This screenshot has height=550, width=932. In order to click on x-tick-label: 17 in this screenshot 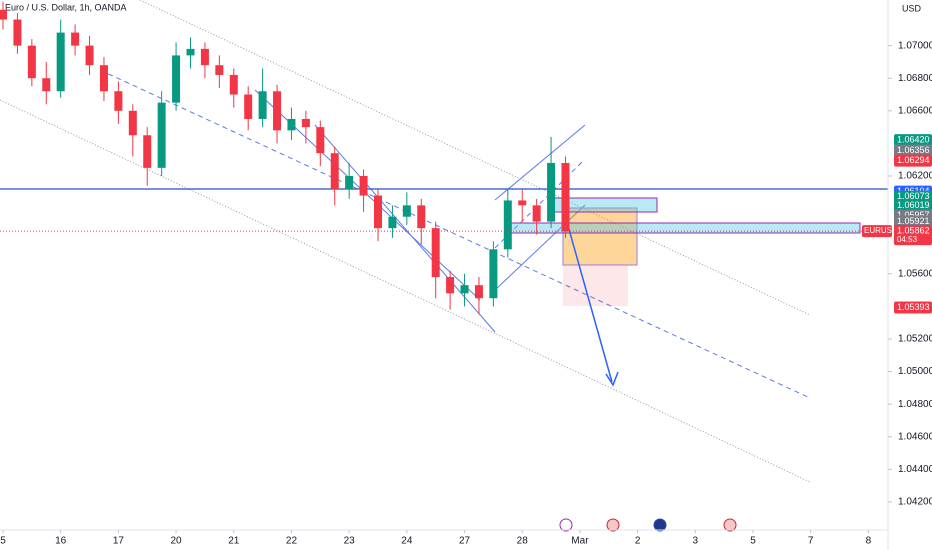, I will do `click(119, 541)`.